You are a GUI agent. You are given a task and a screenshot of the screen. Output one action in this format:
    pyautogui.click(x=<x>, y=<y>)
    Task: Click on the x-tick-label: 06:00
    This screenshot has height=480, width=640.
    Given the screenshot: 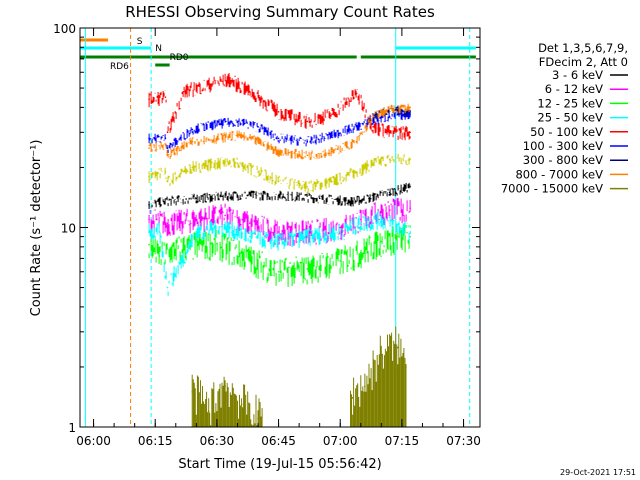 What is the action you would take?
    pyautogui.click(x=93, y=441)
    